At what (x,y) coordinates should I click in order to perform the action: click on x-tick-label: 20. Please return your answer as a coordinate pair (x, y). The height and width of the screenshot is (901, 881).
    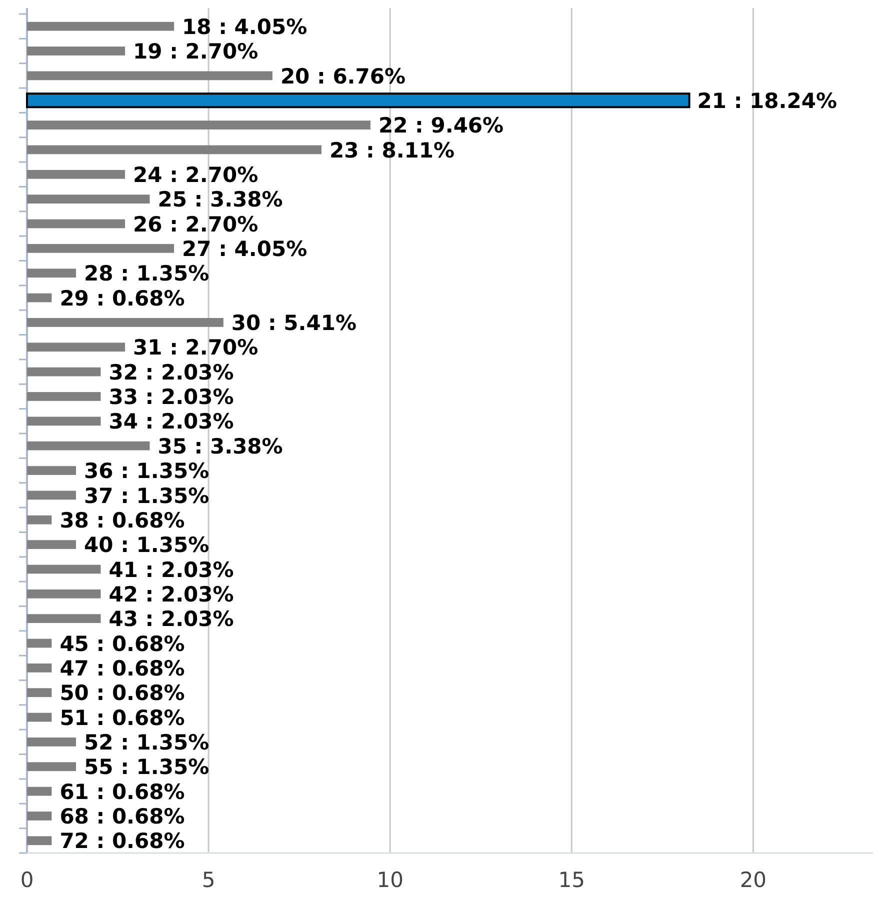
    Looking at the image, I should click on (753, 880).